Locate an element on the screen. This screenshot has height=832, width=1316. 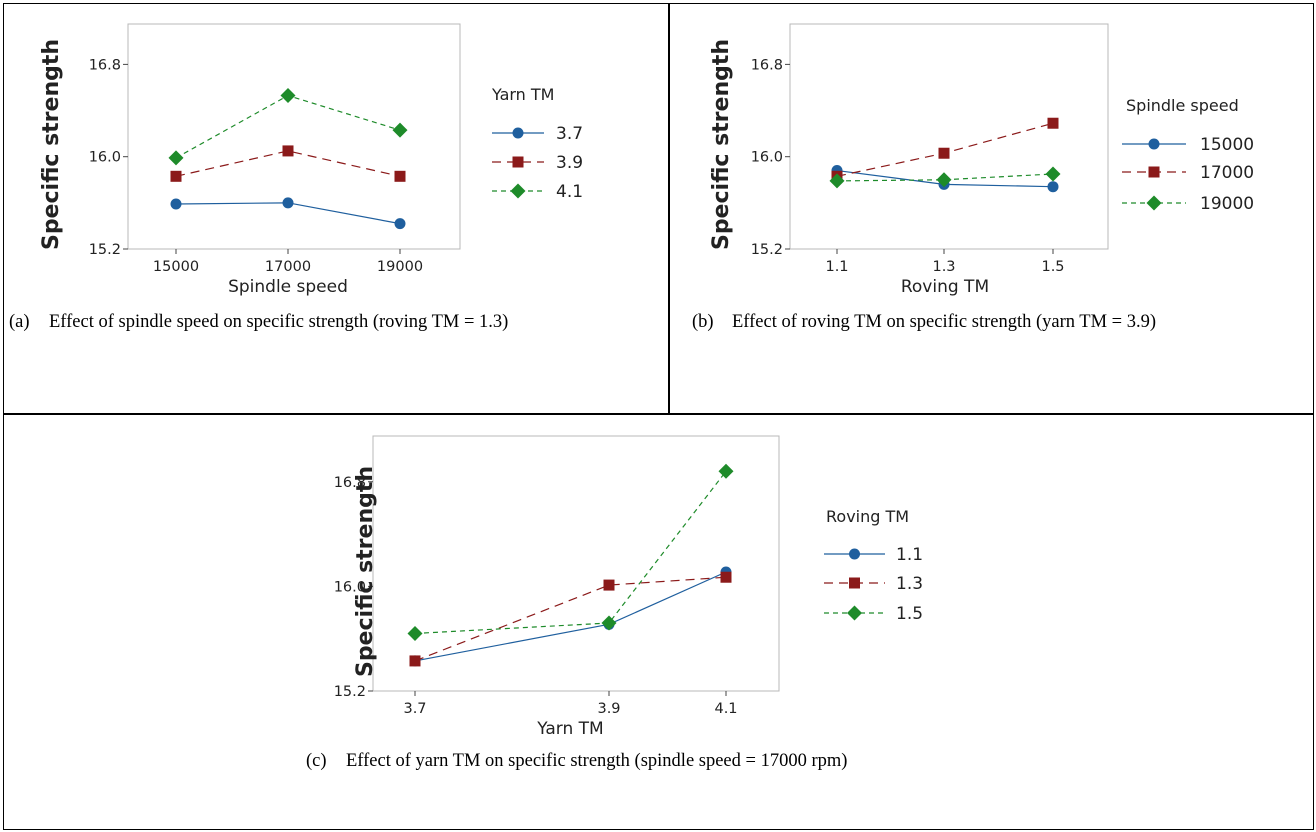
legend-label-17000: 17000 is located at coordinates (1227, 173).